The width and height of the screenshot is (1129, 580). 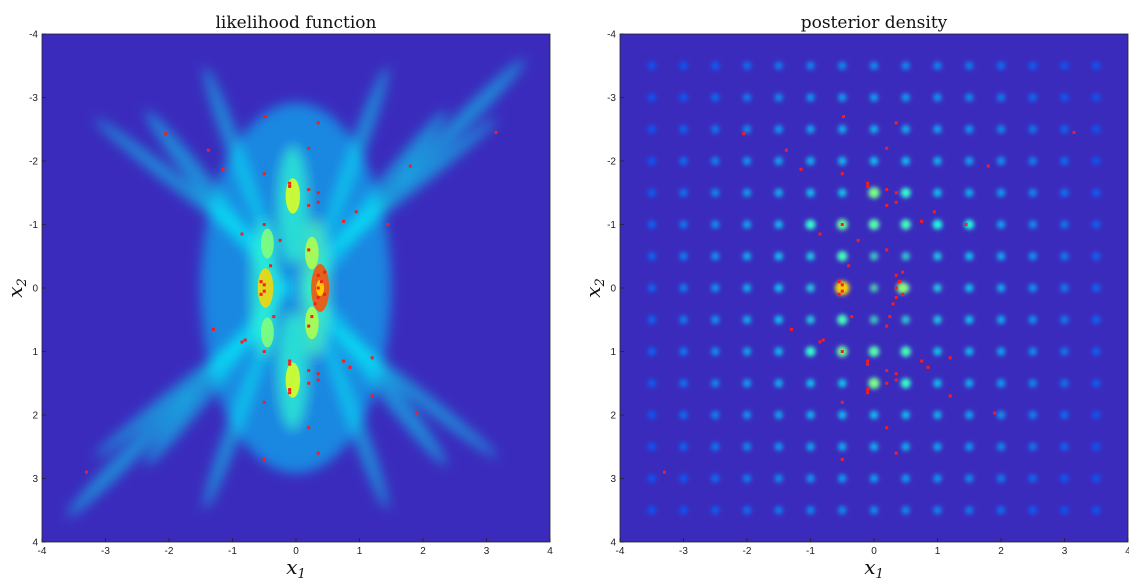 What do you see at coordinates (105, 551) in the screenshot?
I see `likelihood-x-tick-label: -3` at bounding box center [105, 551].